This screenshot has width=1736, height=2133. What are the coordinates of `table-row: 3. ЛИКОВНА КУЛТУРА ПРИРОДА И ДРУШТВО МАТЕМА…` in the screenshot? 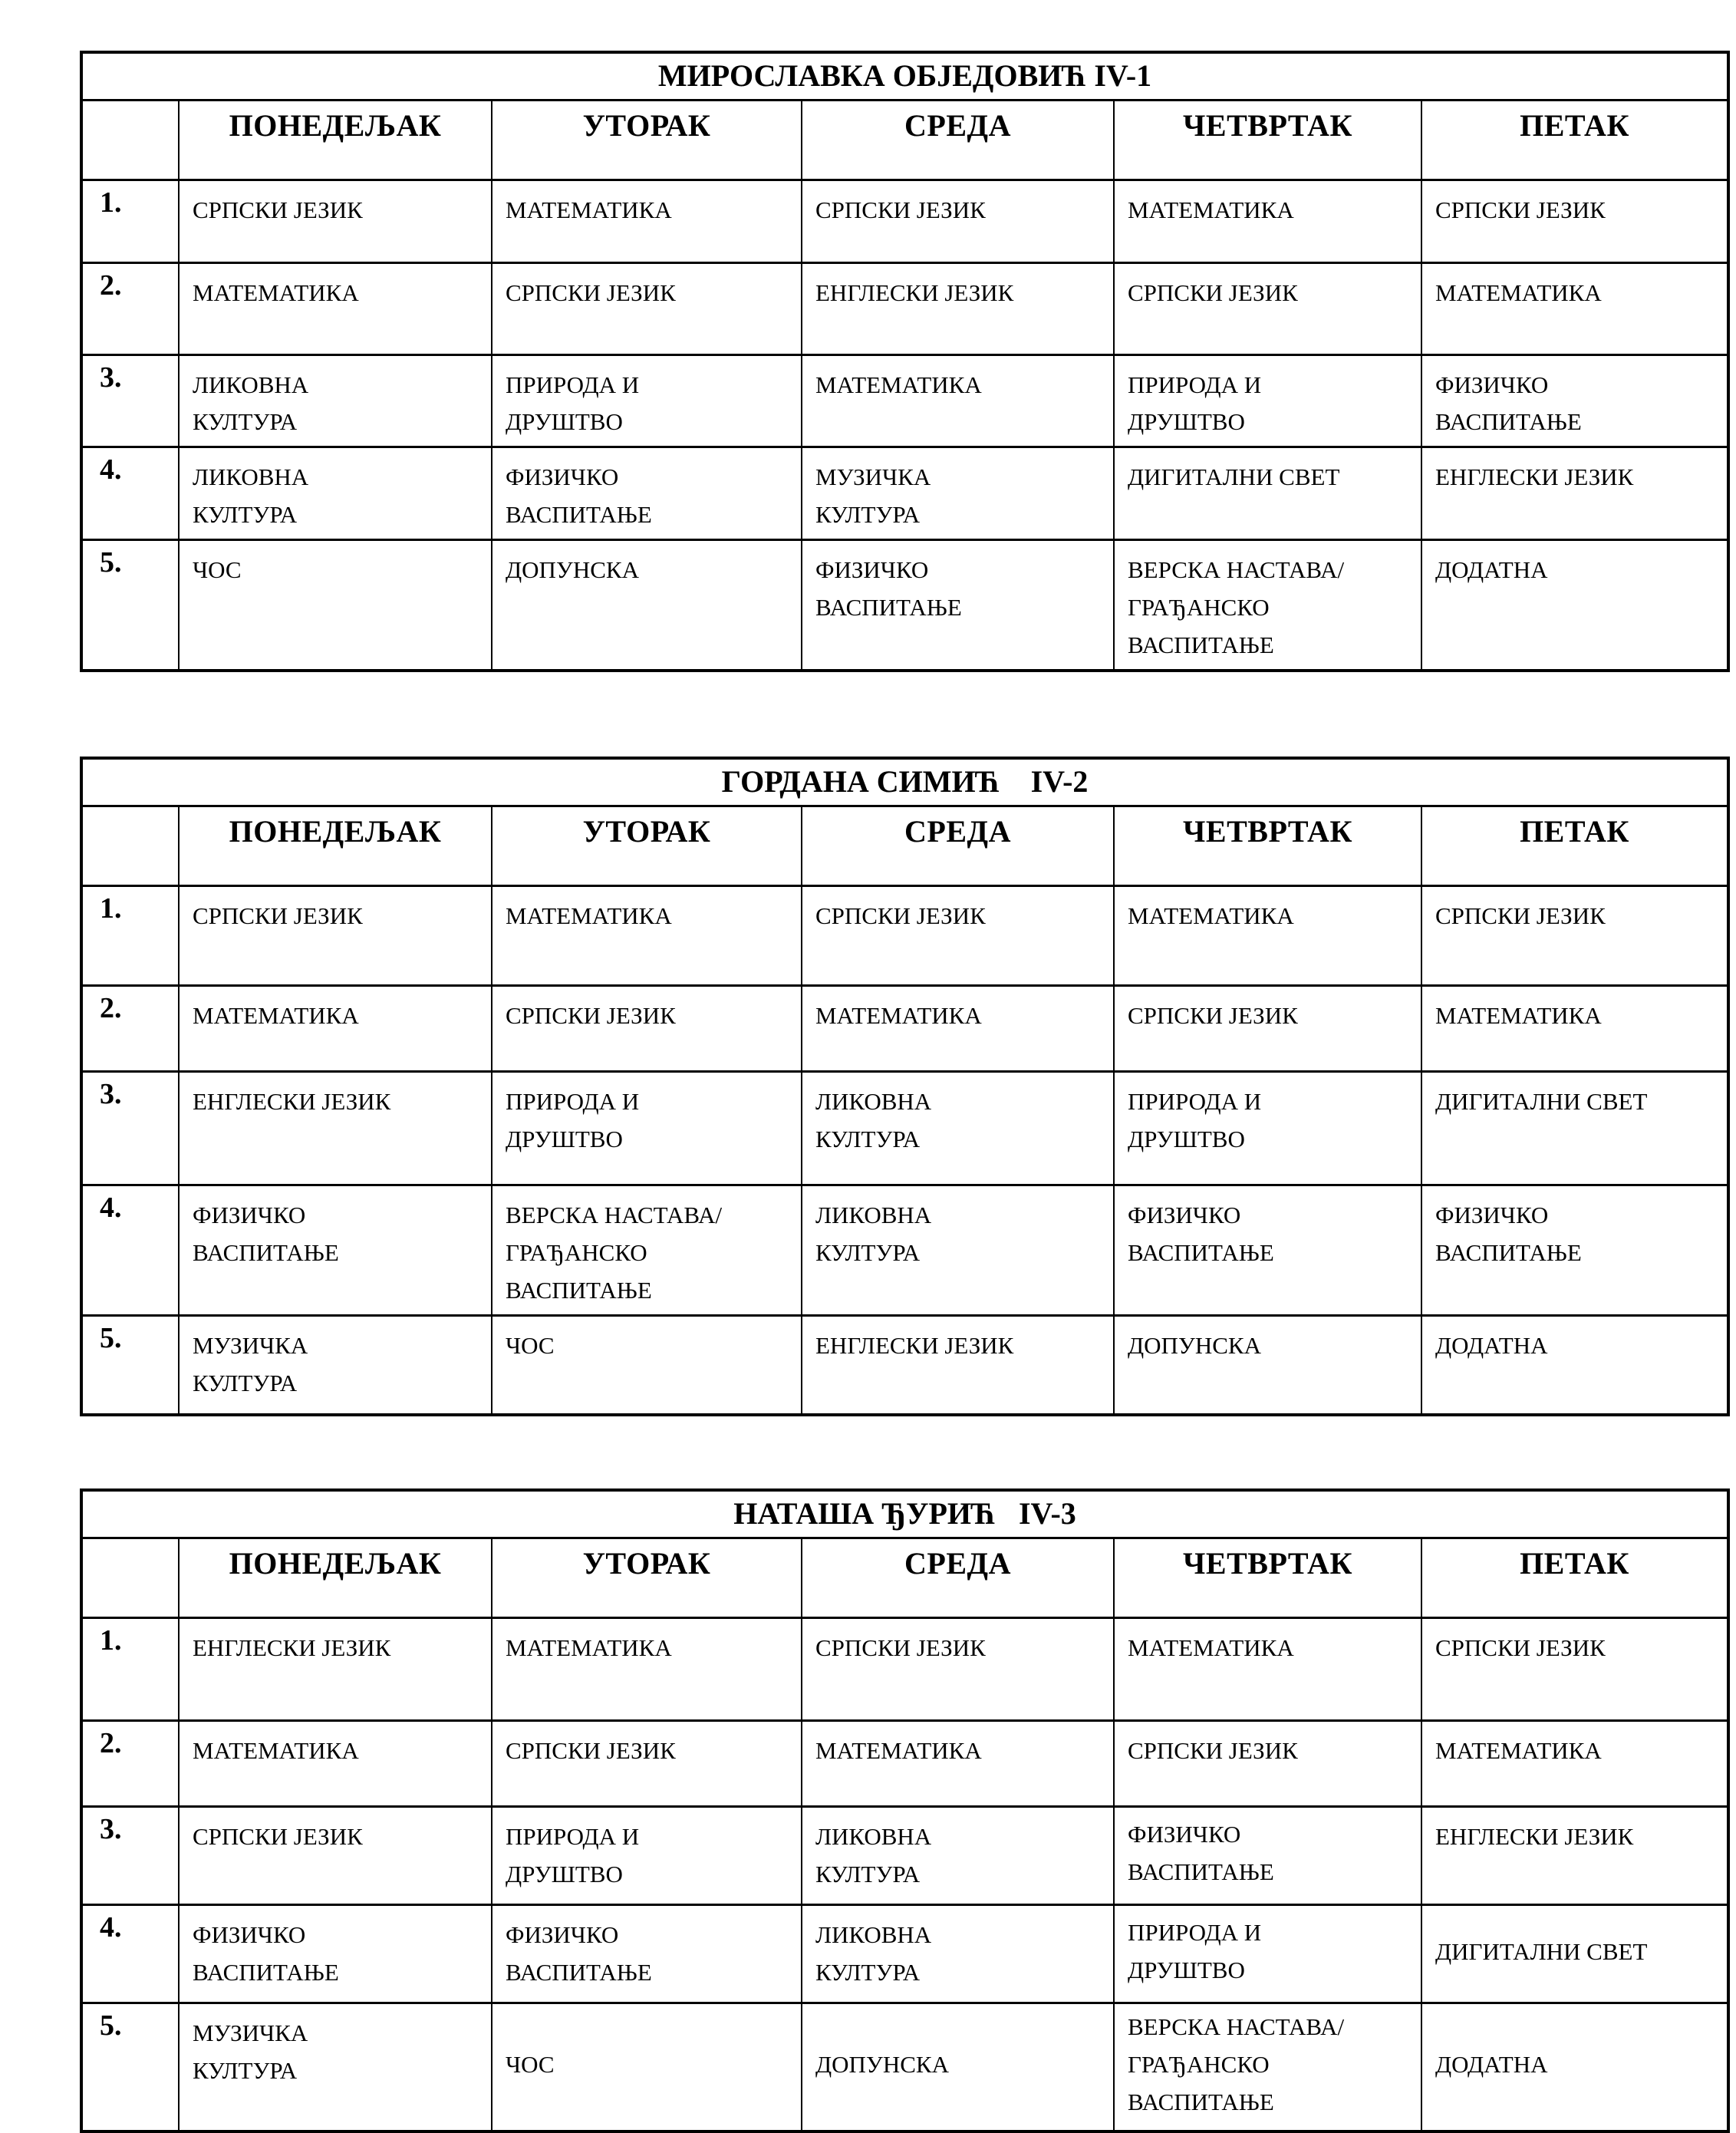 It's located at (905, 401).